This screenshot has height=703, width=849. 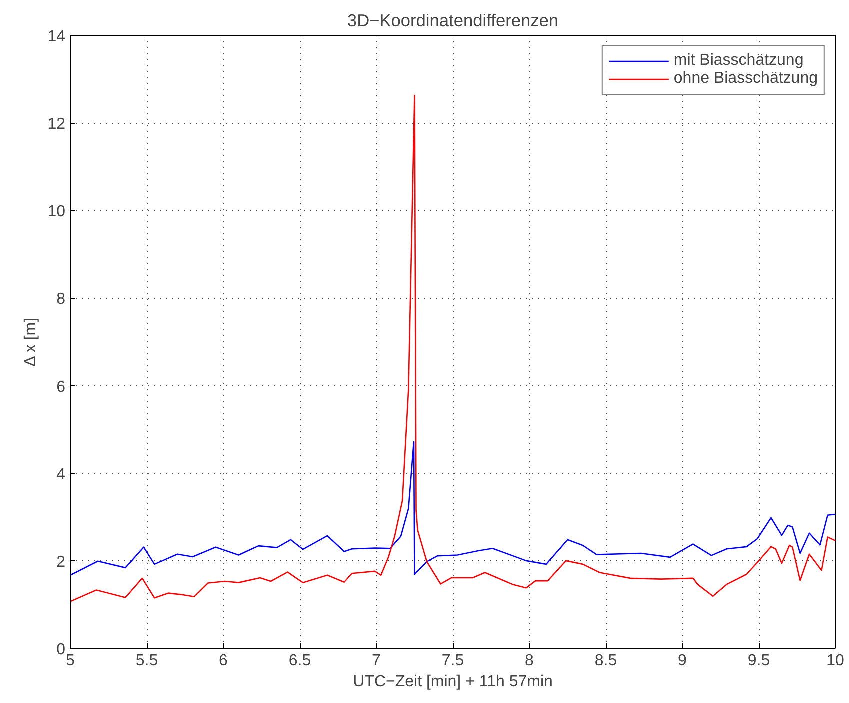 What do you see at coordinates (377, 661) in the screenshot?
I see `x-tick-label: 7` at bounding box center [377, 661].